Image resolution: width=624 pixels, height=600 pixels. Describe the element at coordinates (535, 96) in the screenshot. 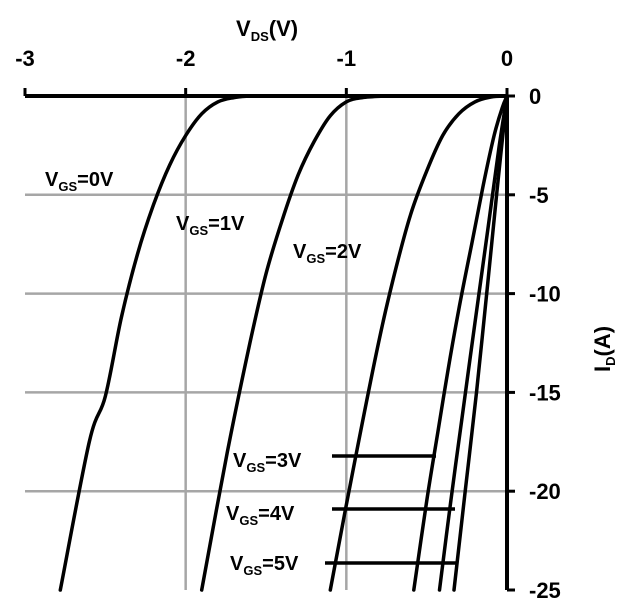

I see `y-tick-label: 0` at that location.